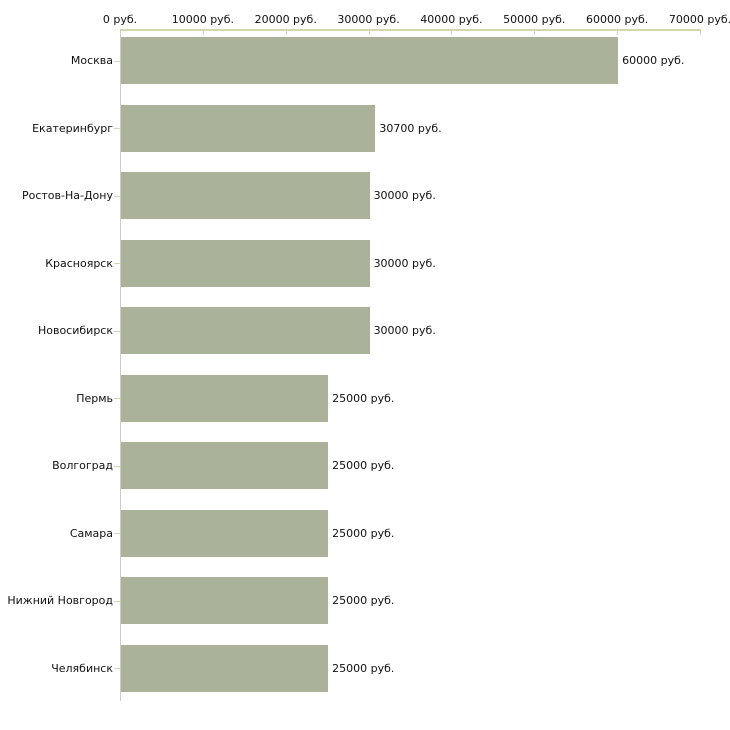 The image size is (730, 730). What do you see at coordinates (285, 19) in the screenshot?
I see `x-tick-label: 20000 руб.` at bounding box center [285, 19].